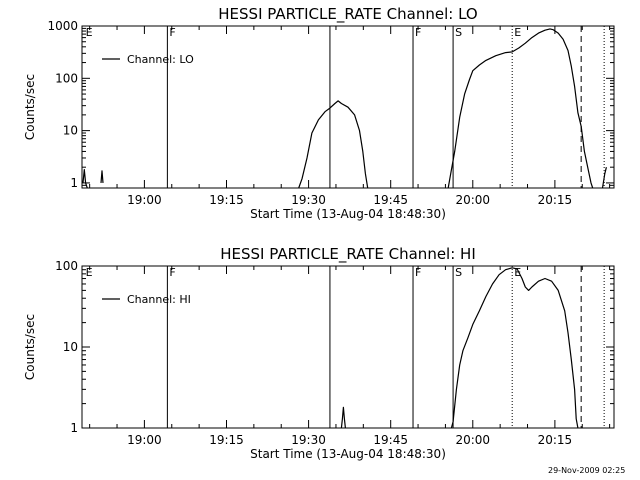 Image resolution: width=640 pixels, height=480 pixels. I want to click on y-tick-label-hi: 100, so click(66, 266).